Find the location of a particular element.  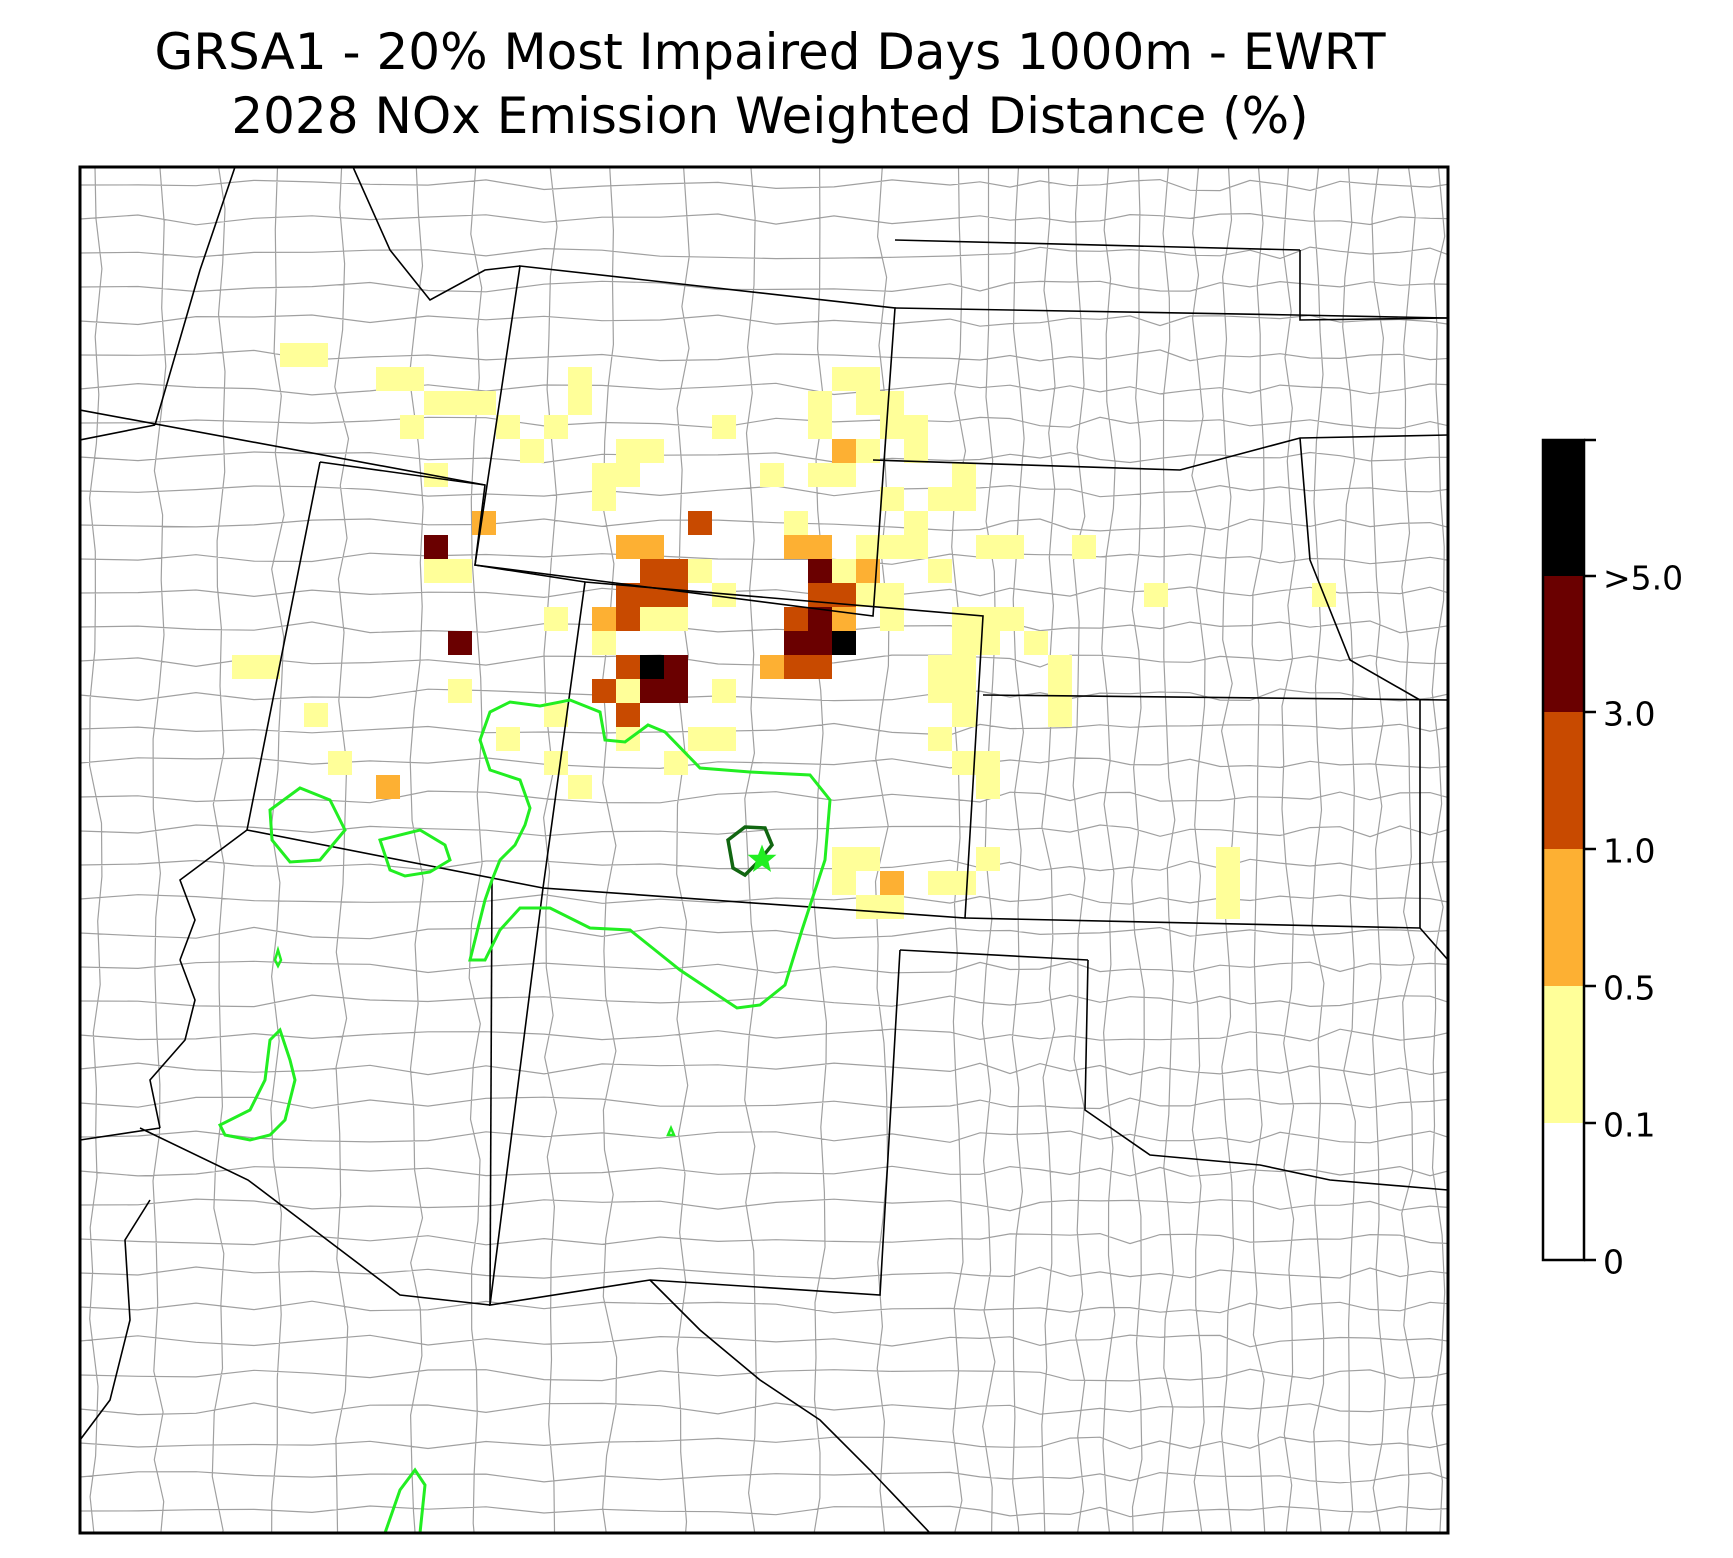

colorbar is located at coordinates (1568, 850).